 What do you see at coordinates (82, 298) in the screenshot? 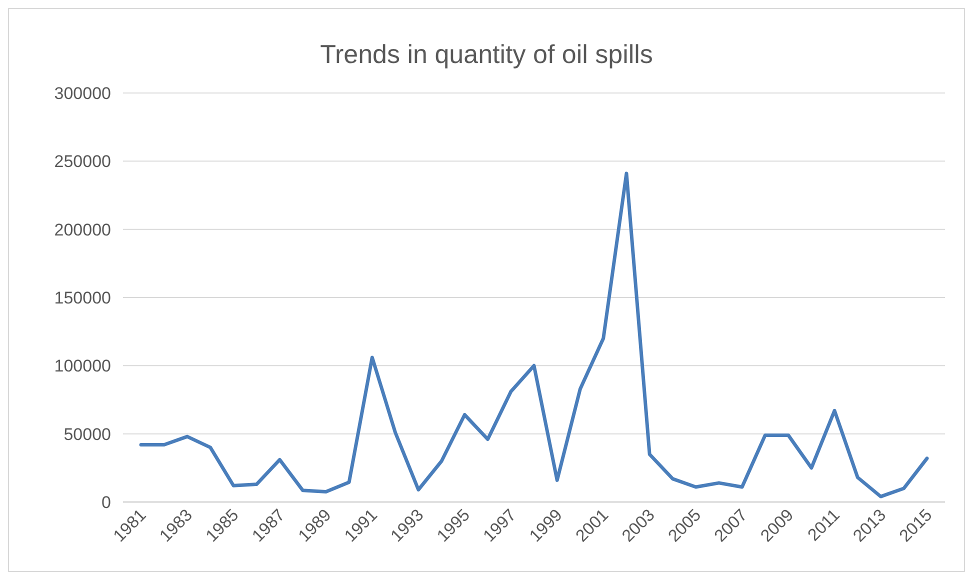
I see `y-tick-label: 150000` at bounding box center [82, 298].